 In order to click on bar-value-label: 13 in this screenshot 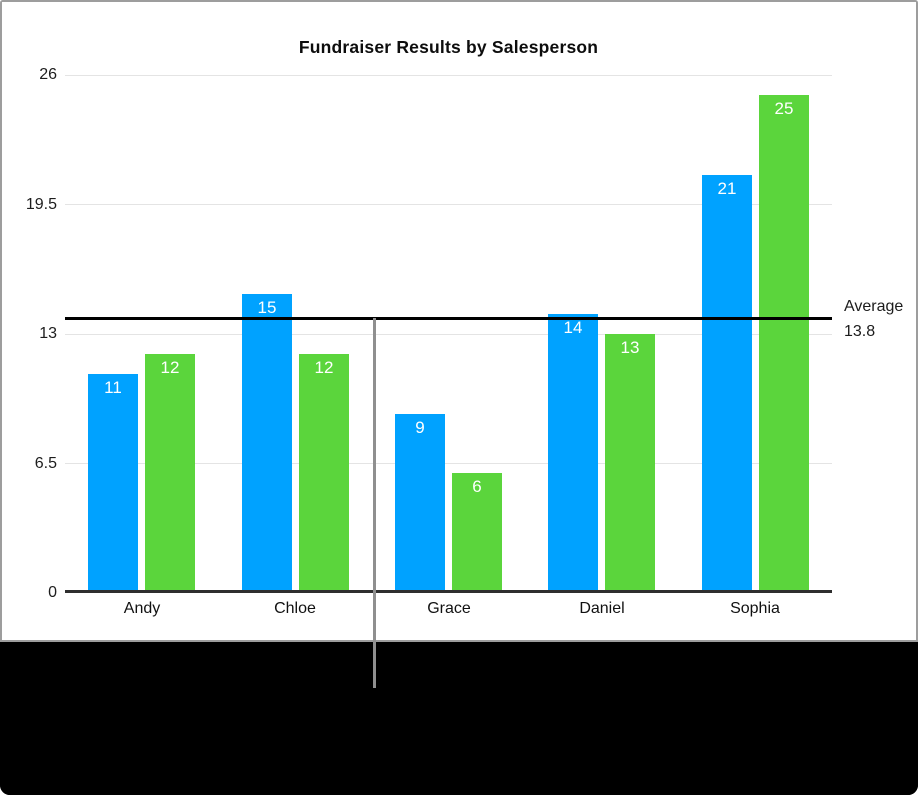, I will do `click(630, 347)`.